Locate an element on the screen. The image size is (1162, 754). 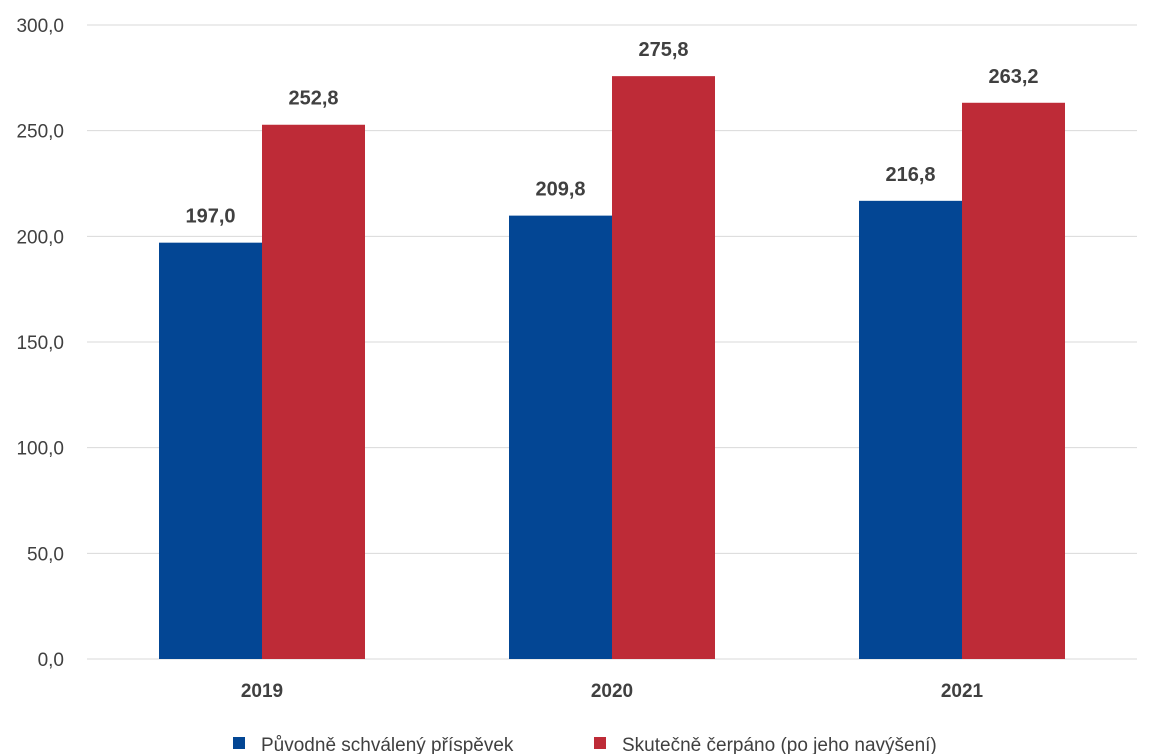
data-label: 263,2 is located at coordinates (1013, 77).